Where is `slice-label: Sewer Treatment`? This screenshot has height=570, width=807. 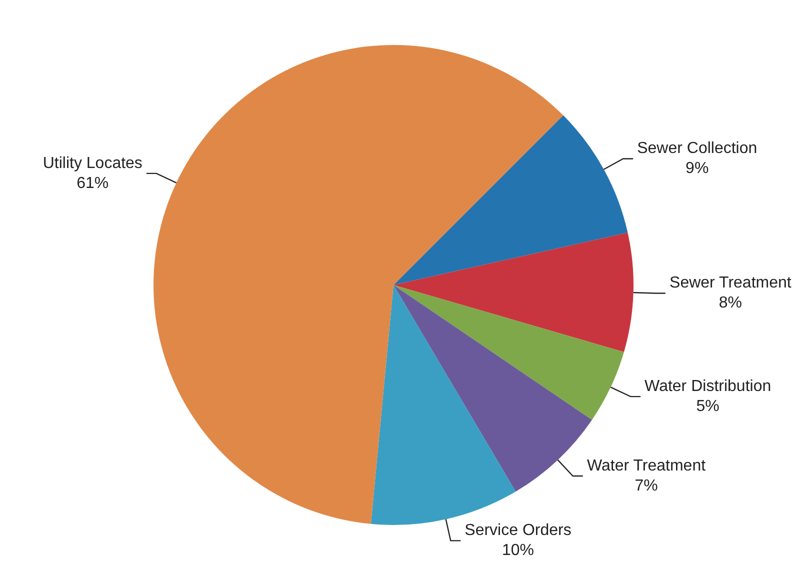
slice-label: Sewer Treatment is located at coordinates (731, 283).